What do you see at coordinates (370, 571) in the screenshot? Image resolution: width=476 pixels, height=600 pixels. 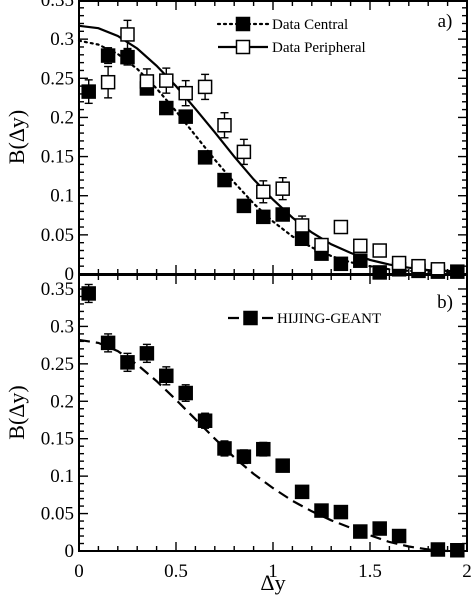 I see `x-tick-label: 1.5` at bounding box center [370, 571].